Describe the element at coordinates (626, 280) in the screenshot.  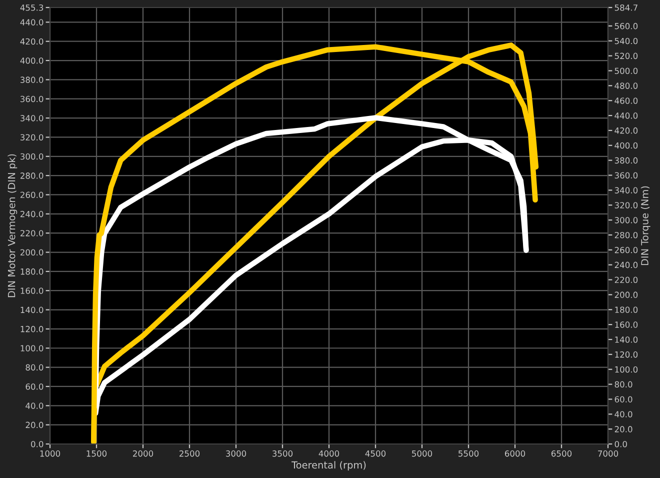
I see `y2-tick-label: 220.0` at that location.